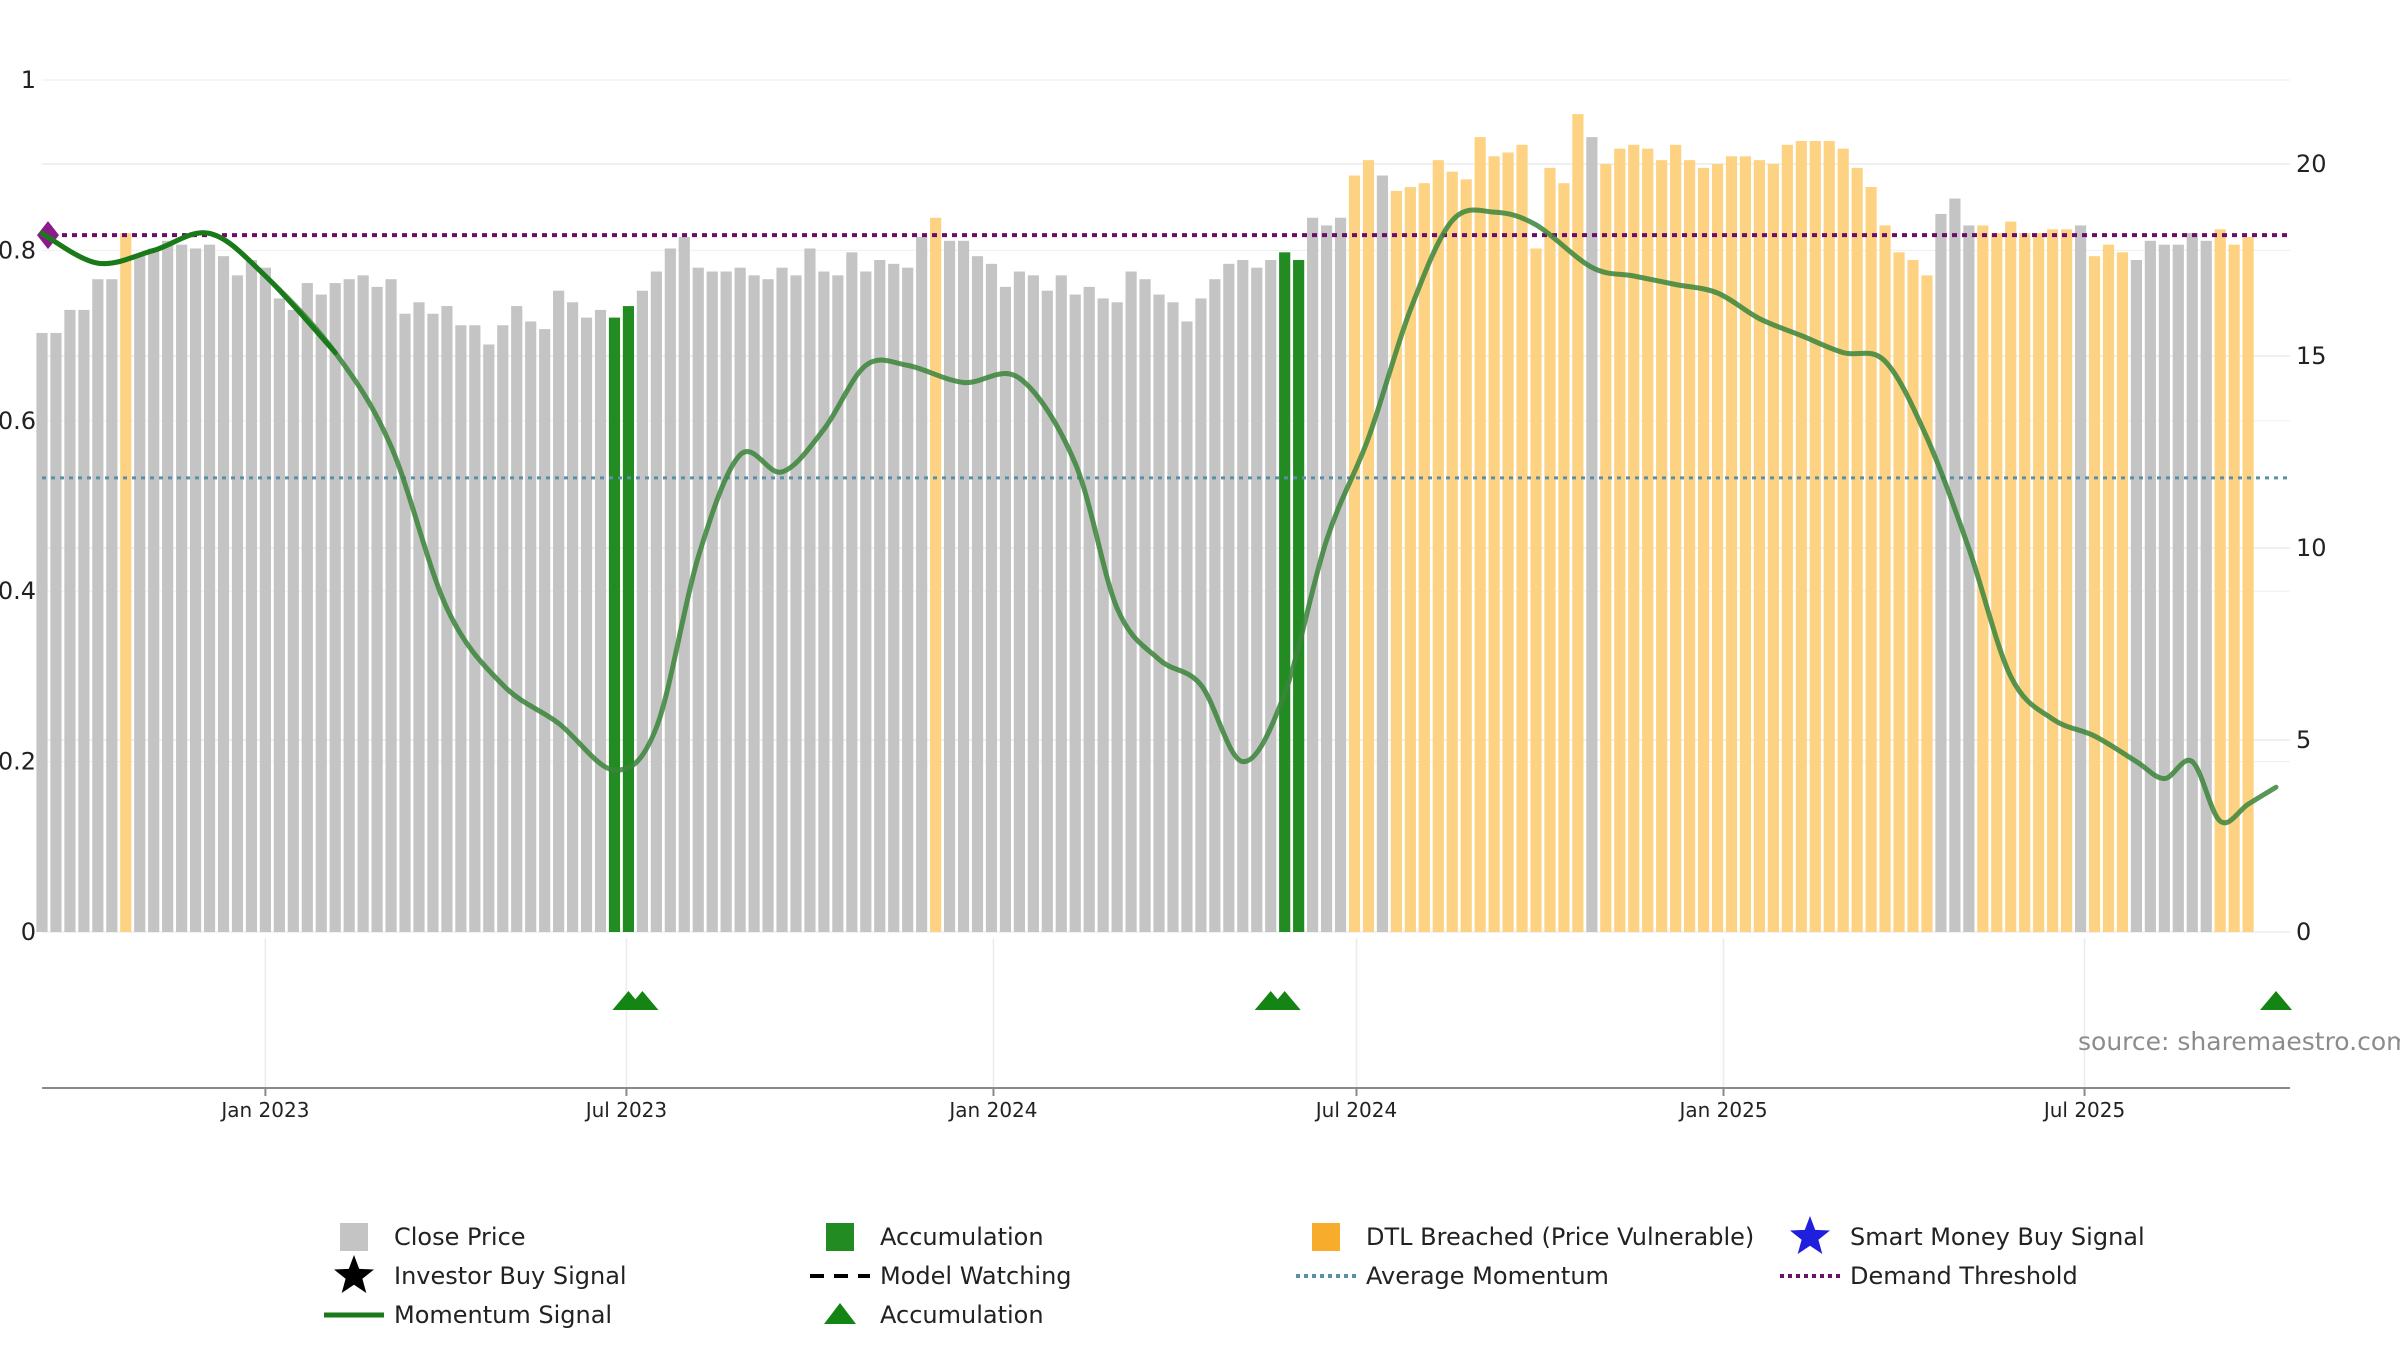 This screenshot has height=1350, width=2400. Describe the element at coordinates (1810, 1235) in the screenshot. I see `legend-smart-money-star-icon` at that location.